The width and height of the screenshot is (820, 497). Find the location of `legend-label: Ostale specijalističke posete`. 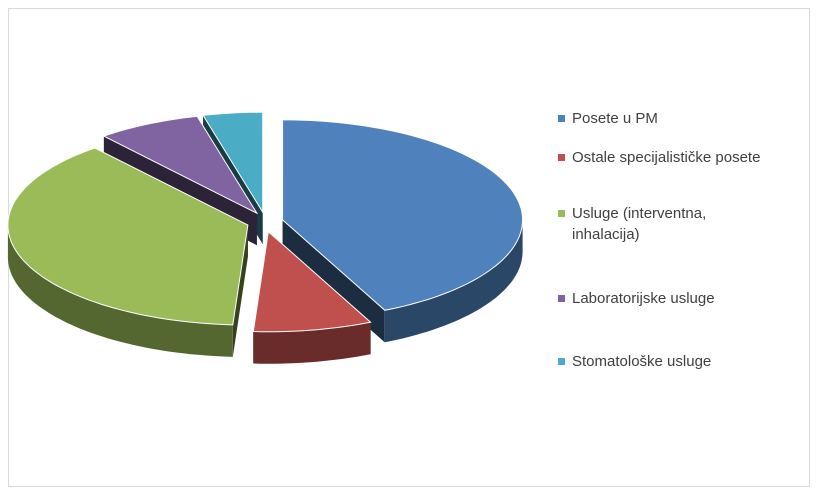

legend-label: Ostale specijalističke posete is located at coordinates (666, 157).